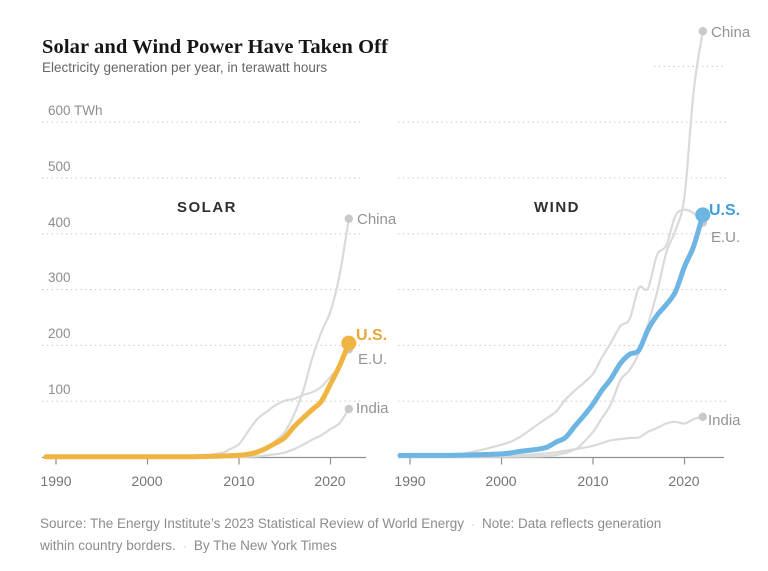 The height and width of the screenshot is (571, 768). What do you see at coordinates (108, 545) in the screenshot?
I see `footer-note-line2: within country borders.` at bounding box center [108, 545].